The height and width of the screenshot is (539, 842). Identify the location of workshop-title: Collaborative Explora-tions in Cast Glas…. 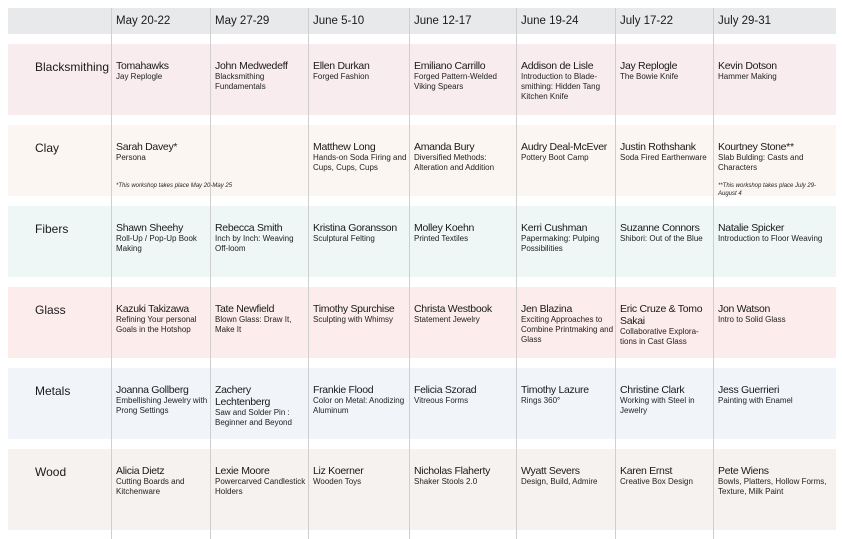
(659, 336).